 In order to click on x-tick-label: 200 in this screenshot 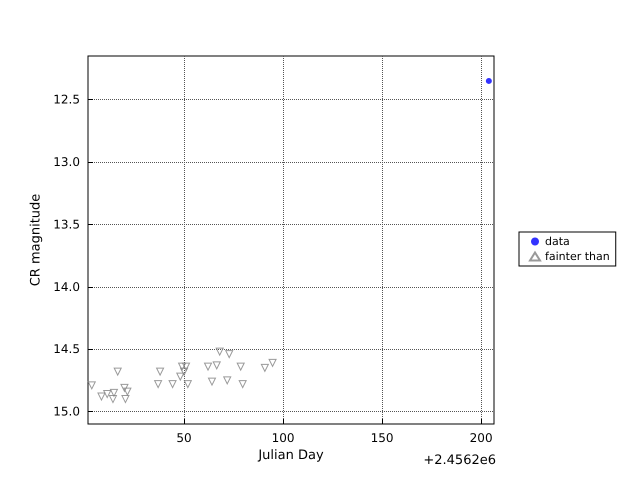, I will do `click(481, 438)`.